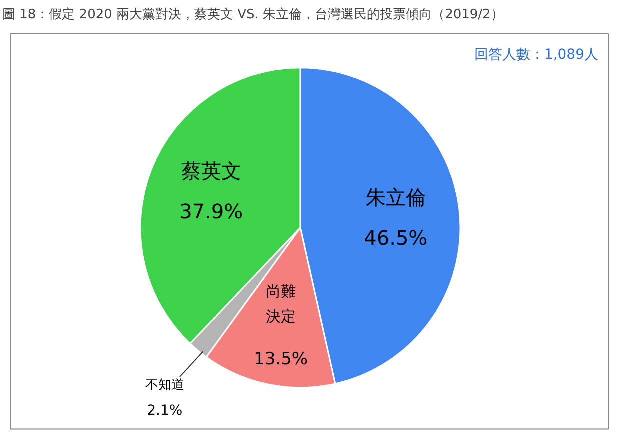  What do you see at coordinates (164, 386) in the screenshot?
I see `slice-label: 不知道` at bounding box center [164, 386].